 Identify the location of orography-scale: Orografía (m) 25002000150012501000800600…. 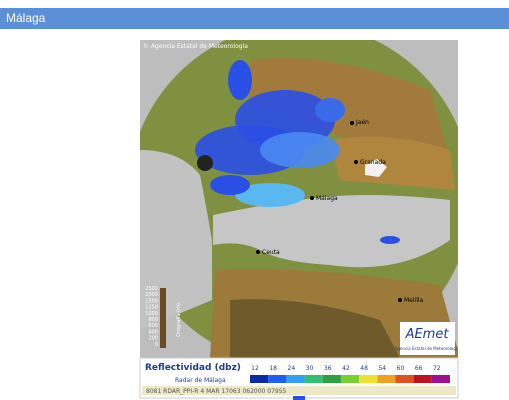
(163, 317).